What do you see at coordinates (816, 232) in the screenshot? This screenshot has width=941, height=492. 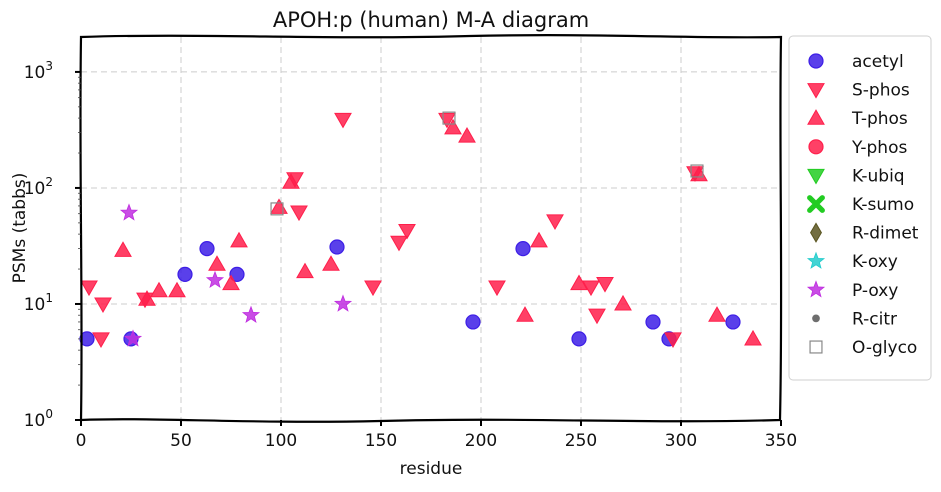 I see `legend-marker-r-dimet` at bounding box center [816, 232].